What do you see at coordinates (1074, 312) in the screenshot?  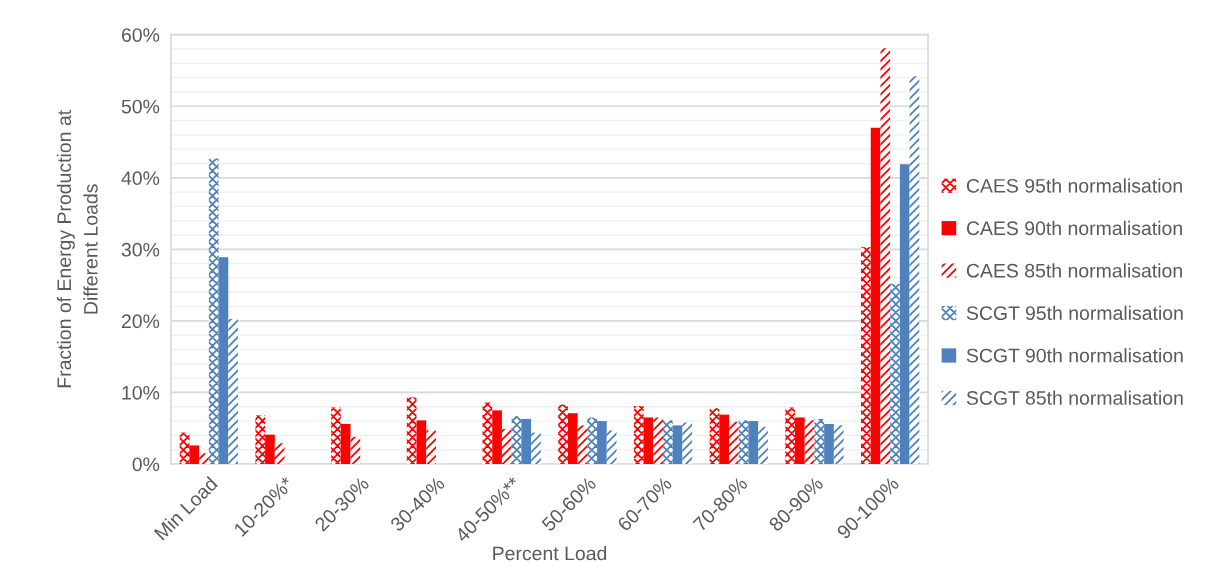 I see `legend-label: SCGT 95th normalisation` at bounding box center [1074, 312].